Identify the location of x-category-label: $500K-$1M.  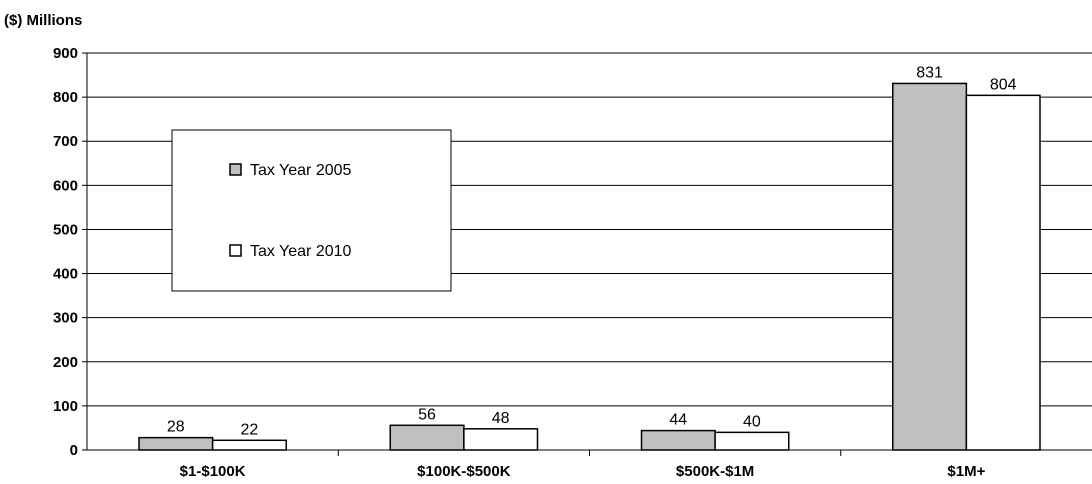
(715, 471).